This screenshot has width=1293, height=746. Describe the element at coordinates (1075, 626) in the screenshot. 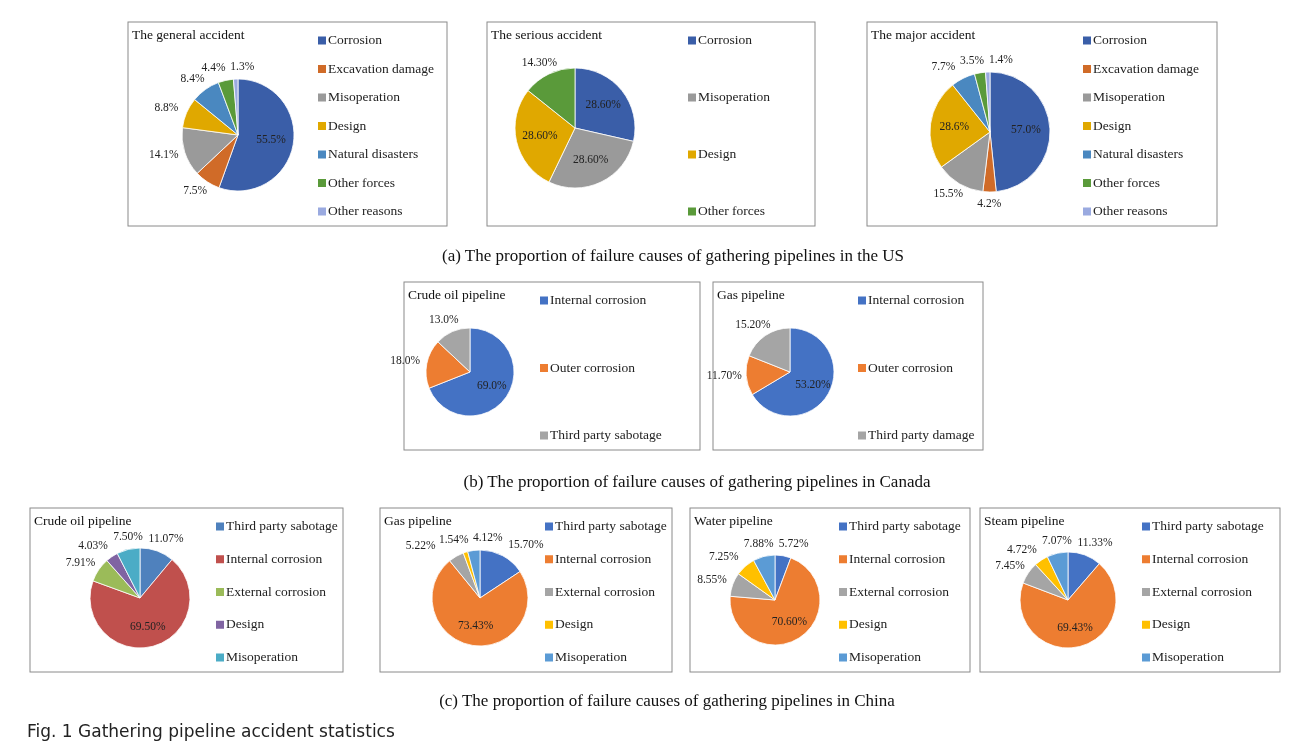

I see `data-label: 69.43%` at that location.